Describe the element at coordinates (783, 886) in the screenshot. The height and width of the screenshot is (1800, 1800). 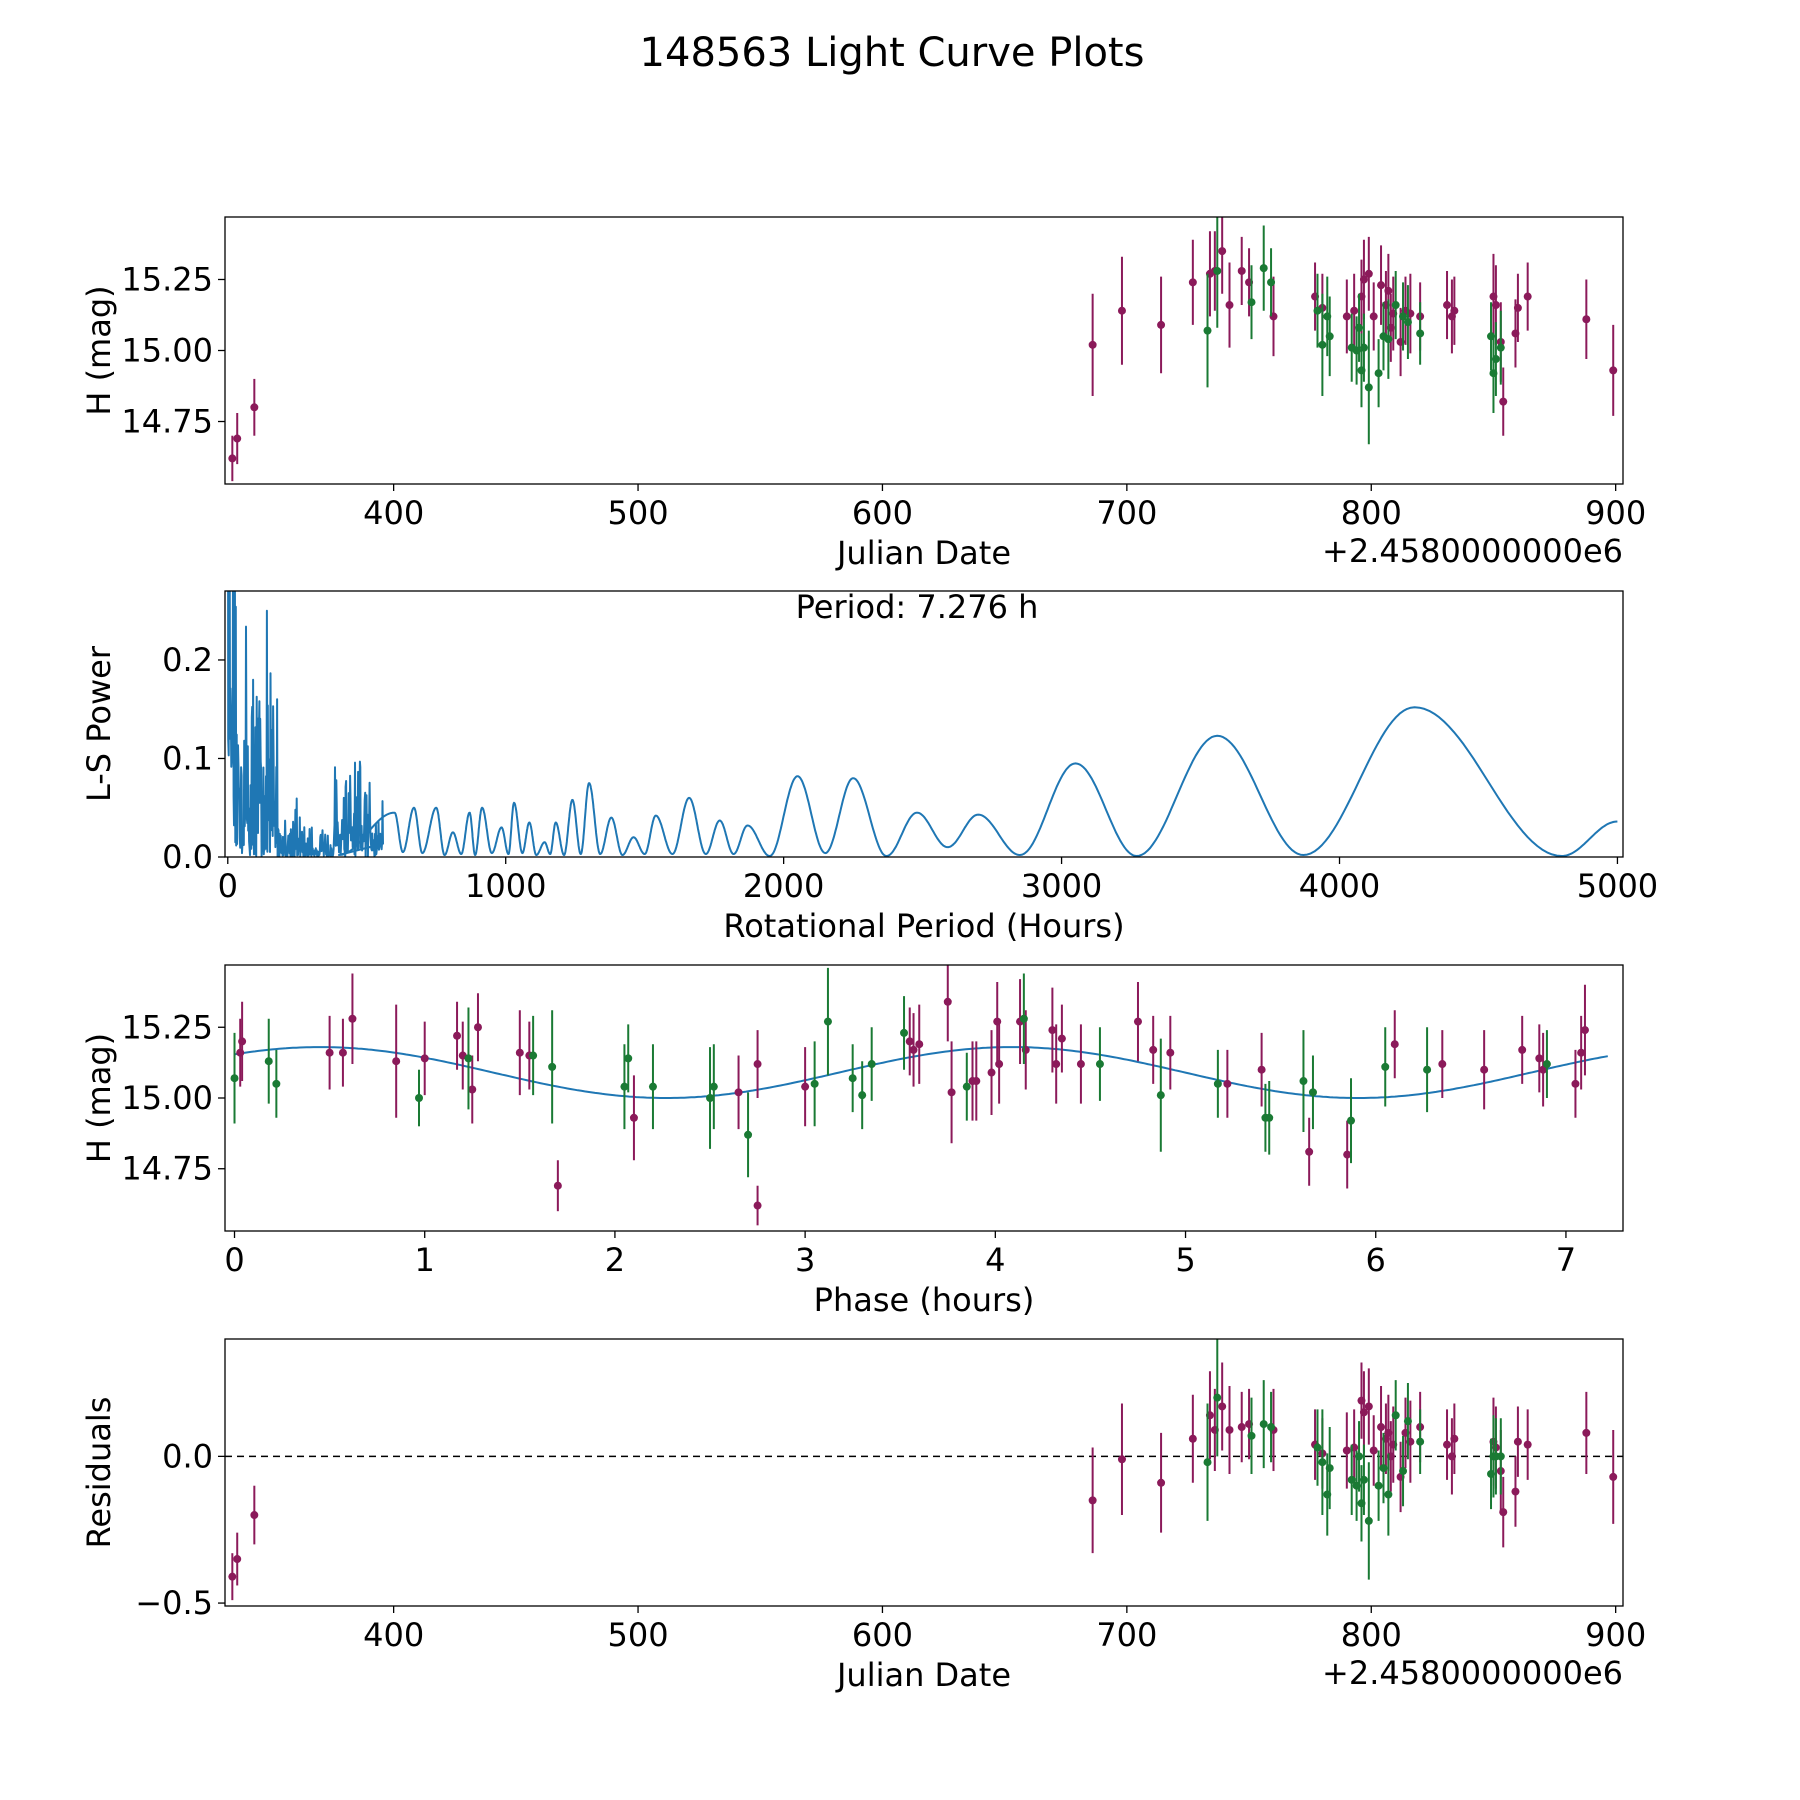
I see `x-tick-label: 2000` at that location.